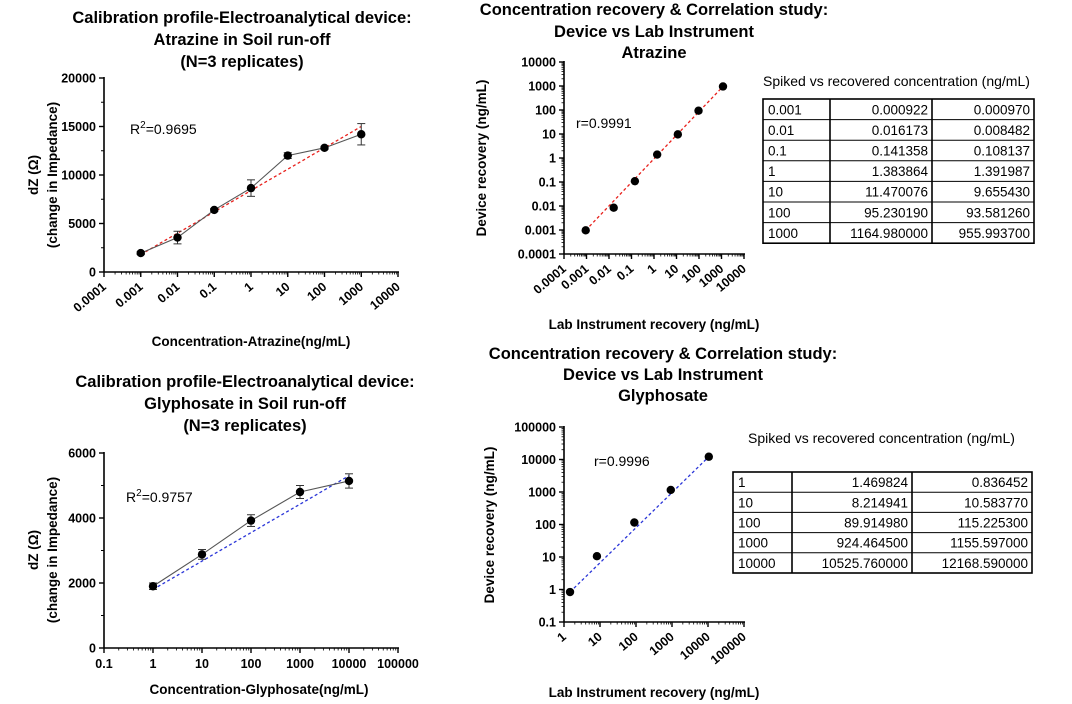  What do you see at coordinates (159, 496) in the screenshot?
I see `correlation-annotation: R2=0.9757` at bounding box center [159, 496].